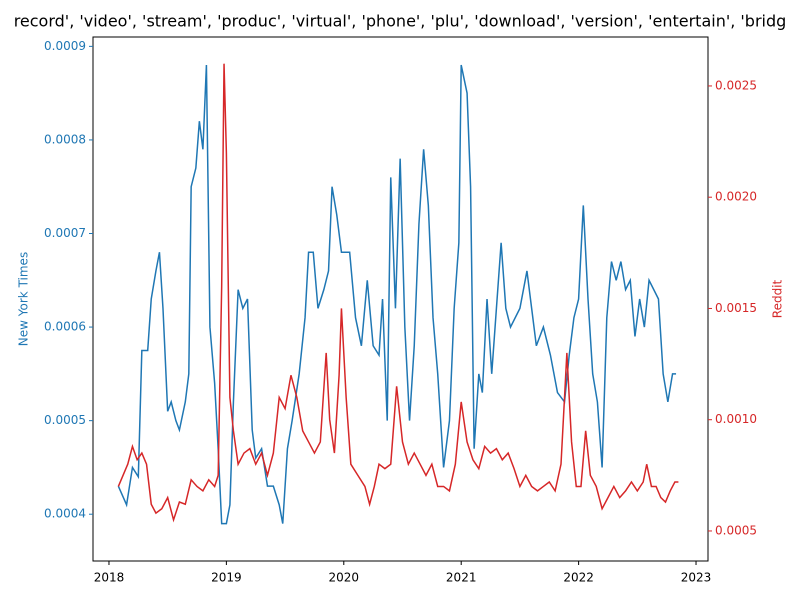 This screenshot has width=800, height=600. Describe the element at coordinates (736, 530) in the screenshot. I see `y2-tick-label: 0.0005` at that location.